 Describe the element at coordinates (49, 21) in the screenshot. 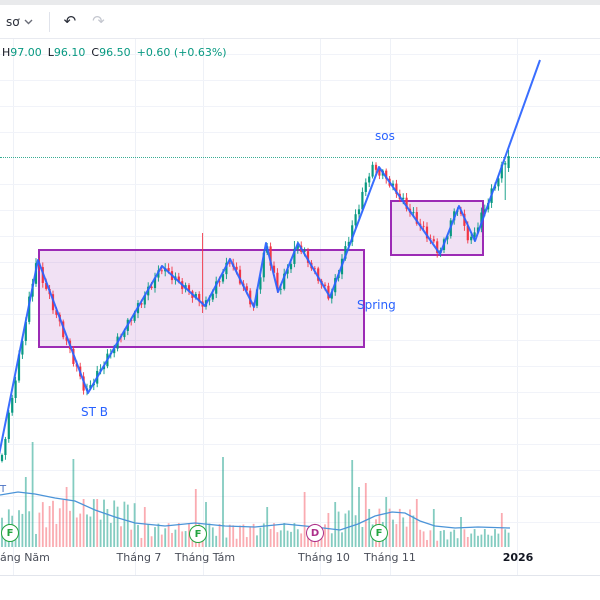

I see `toolbar-divider` at that location.